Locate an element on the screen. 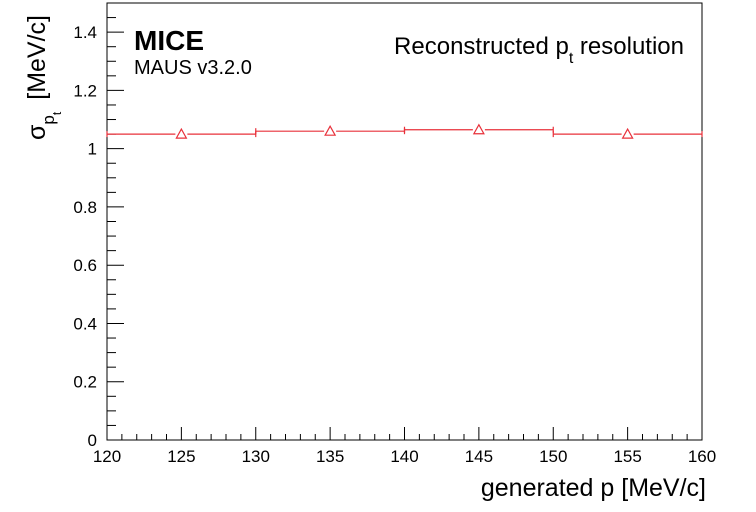 Image resolution: width=756 pixels, height=512 pixels. y-axis-label: σpt [MeV/c] is located at coordinates (43, 77).